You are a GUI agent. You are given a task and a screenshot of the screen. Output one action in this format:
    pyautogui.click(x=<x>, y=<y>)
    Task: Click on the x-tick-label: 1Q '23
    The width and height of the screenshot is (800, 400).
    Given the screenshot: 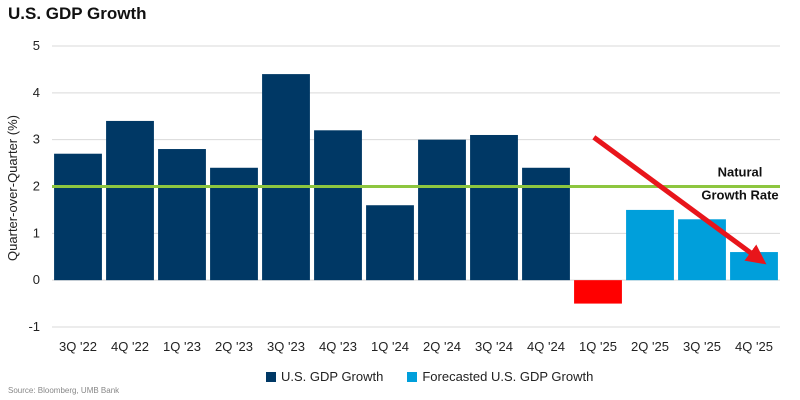 What is the action you would take?
    pyautogui.click(x=182, y=346)
    